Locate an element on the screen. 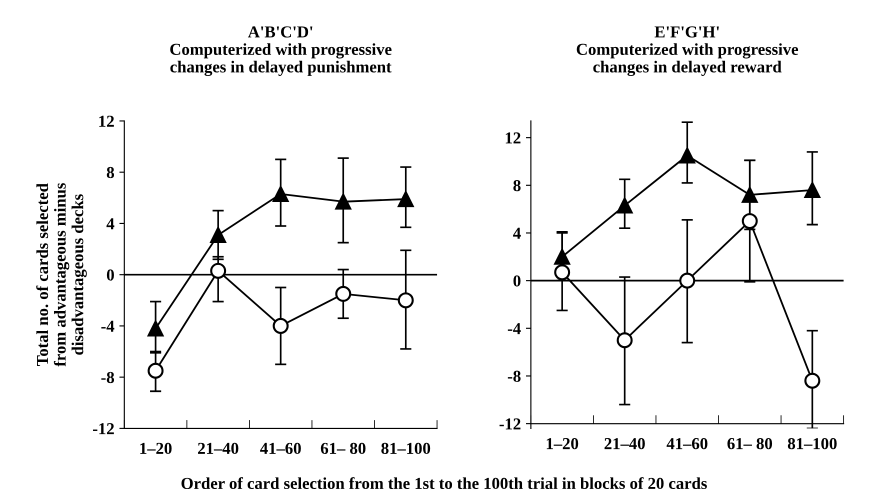 The width and height of the screenshot is (888, 504). x-axis-title: Order of card selection from the 1st to the 100th trial in blocks of 20 cards is located at coordinates (444, 483).